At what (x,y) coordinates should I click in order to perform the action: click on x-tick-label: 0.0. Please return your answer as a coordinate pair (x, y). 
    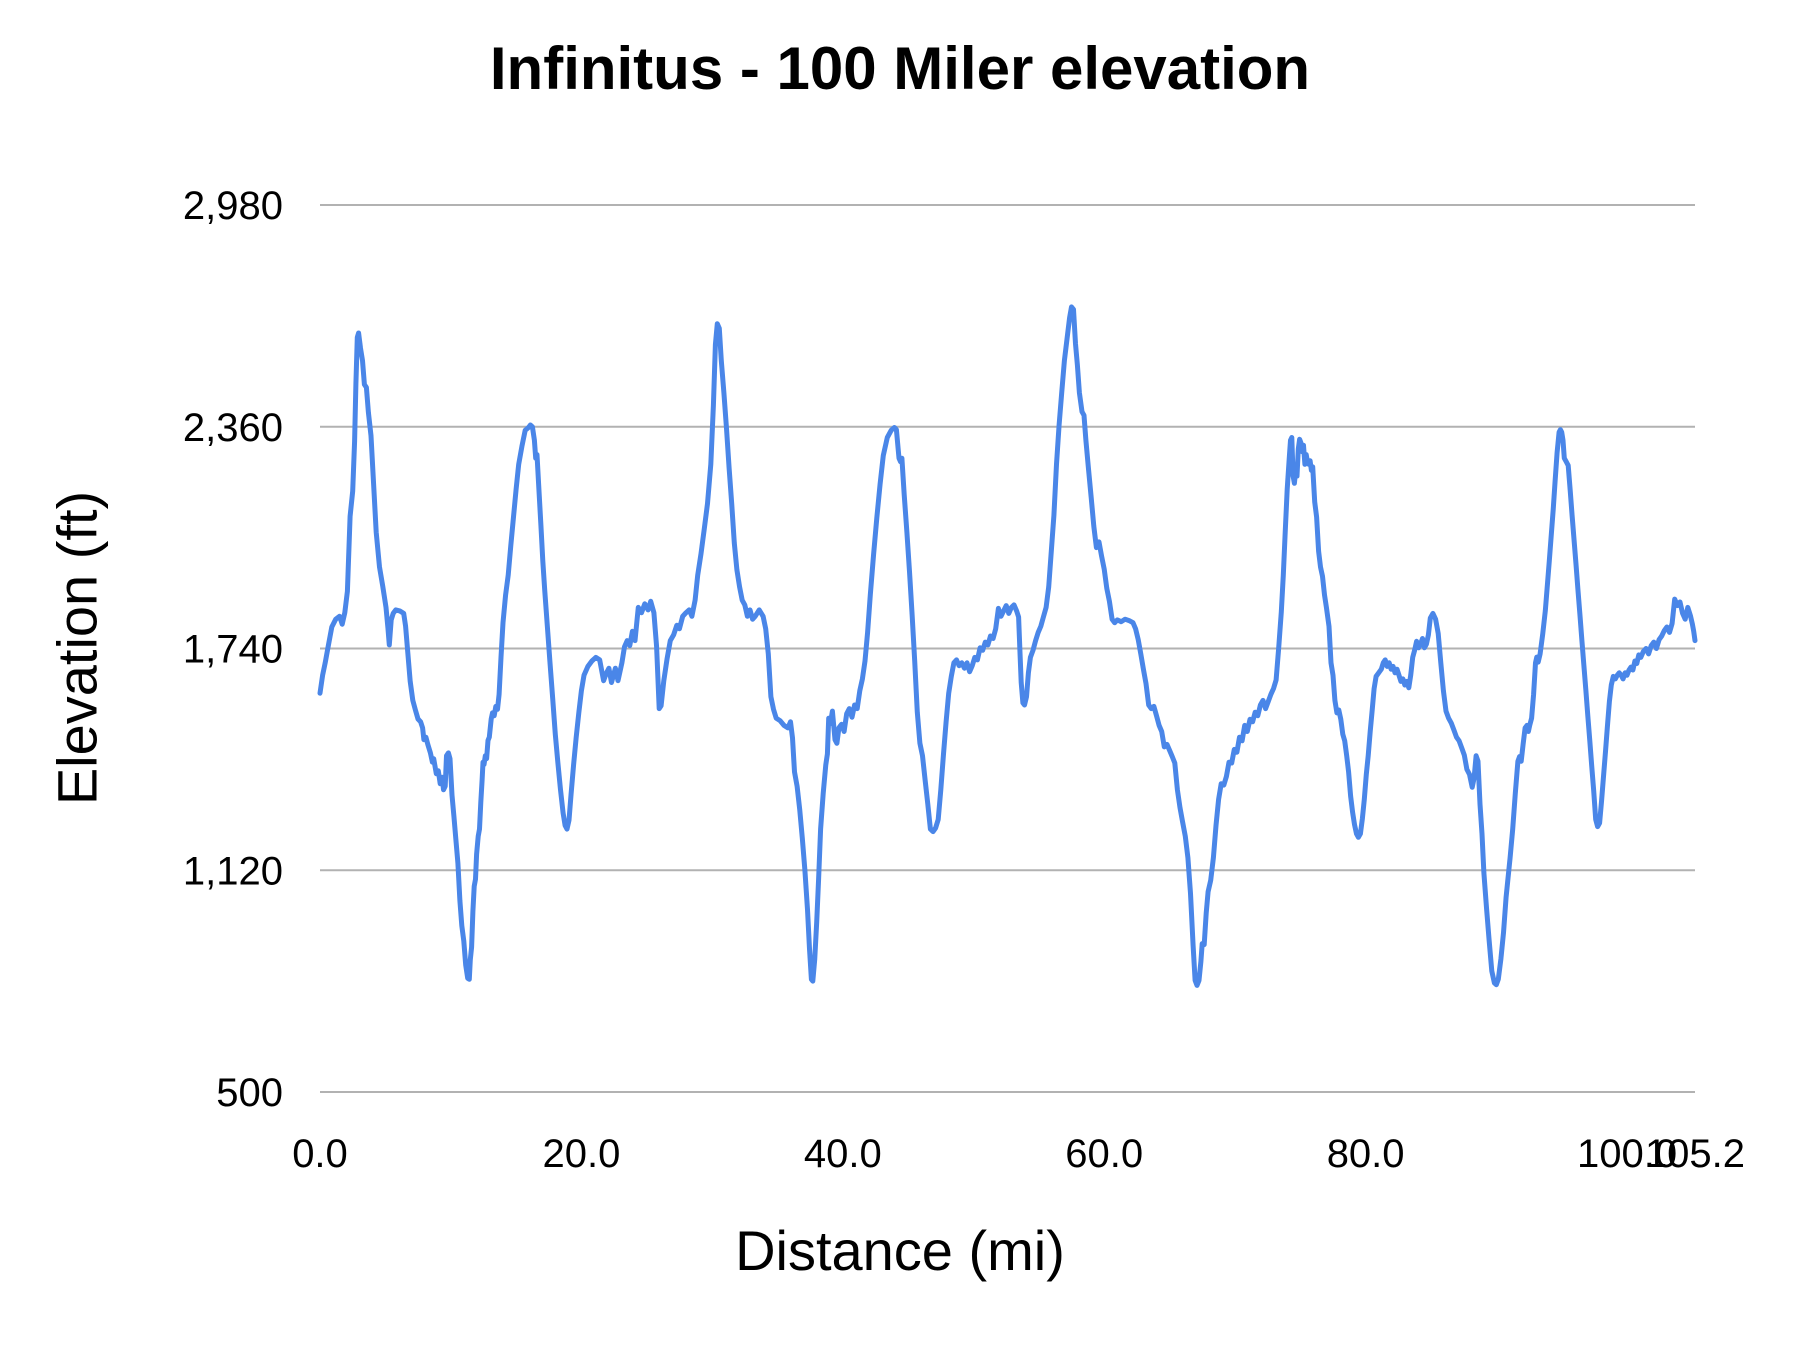
    Looking at the image, I should click on (320, 1154).